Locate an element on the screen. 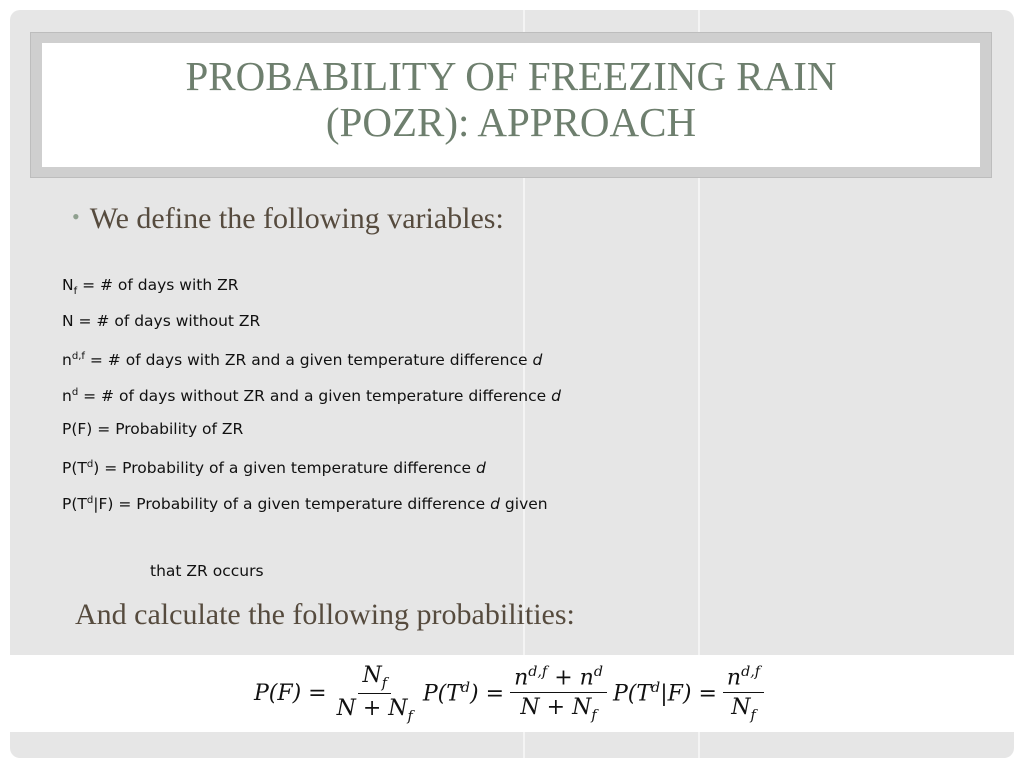 The height and width of the screenshot is (768, 1024). formula-lhs: P(F) = is located at coordinates (290, 693).